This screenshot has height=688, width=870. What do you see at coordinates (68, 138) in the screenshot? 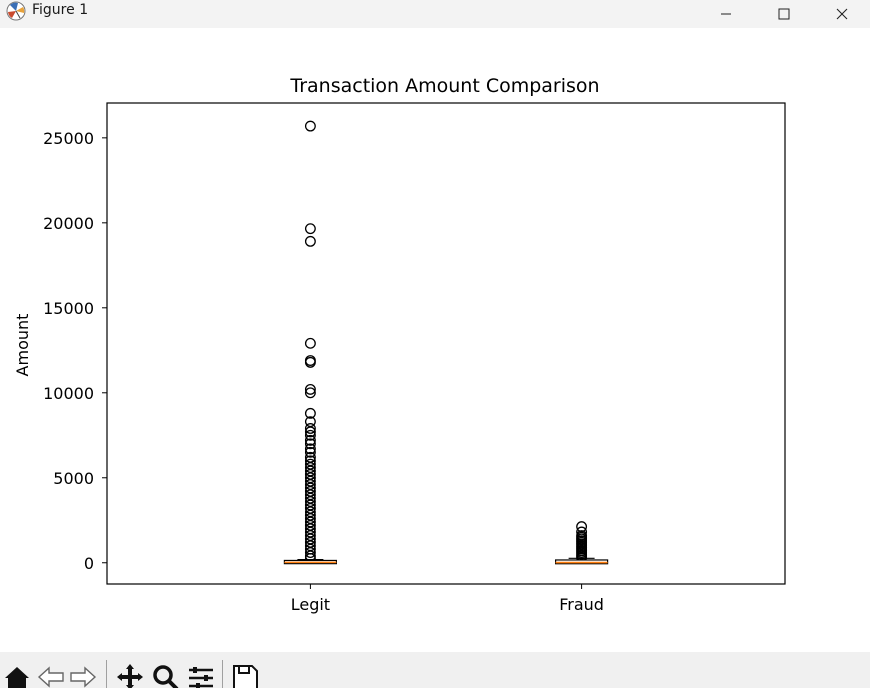
I see `y-tick-label: 25000` at bounding box center [68, 138].